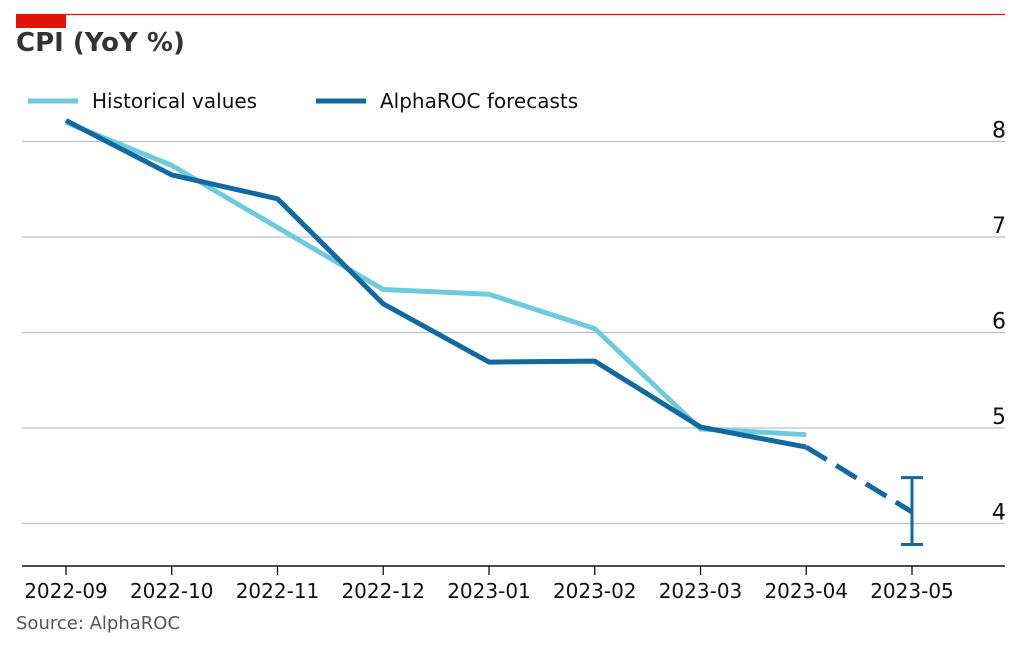  I want to click on legend-label-0: Historical values, so click(174, 101).